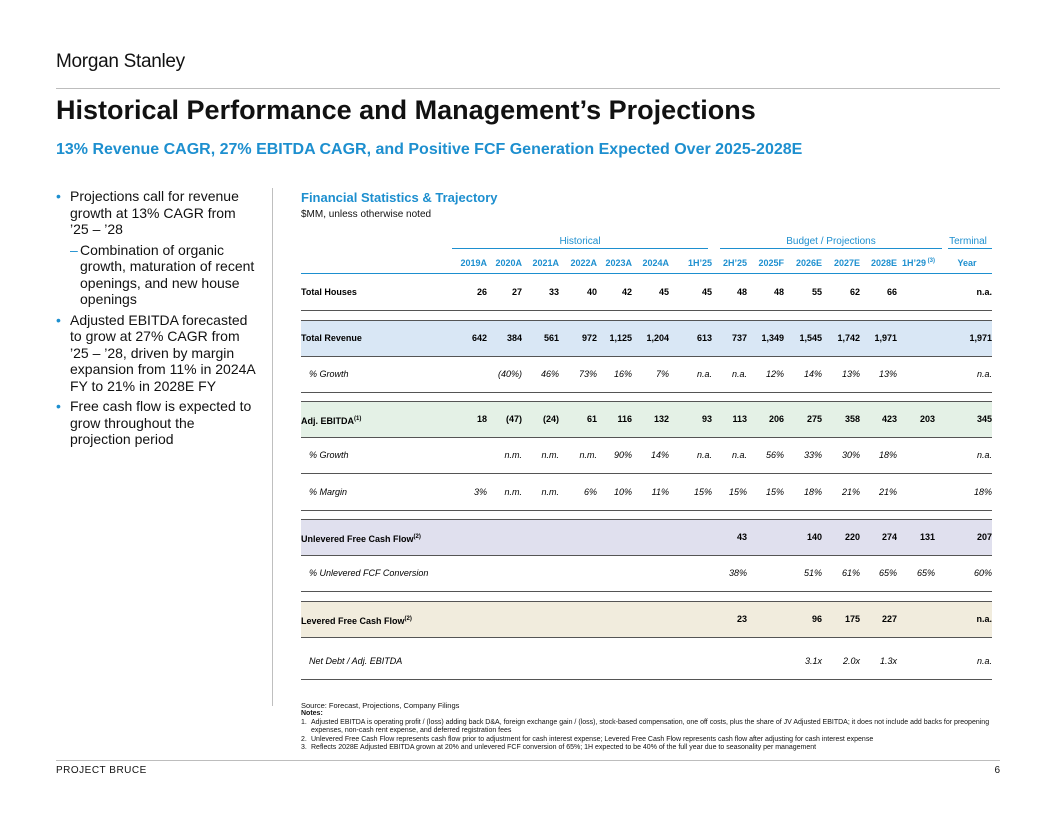 Image resolution: width=1056 pixels, height=816 pixels. I want to click on table-cell: 275, so click(814, 419).